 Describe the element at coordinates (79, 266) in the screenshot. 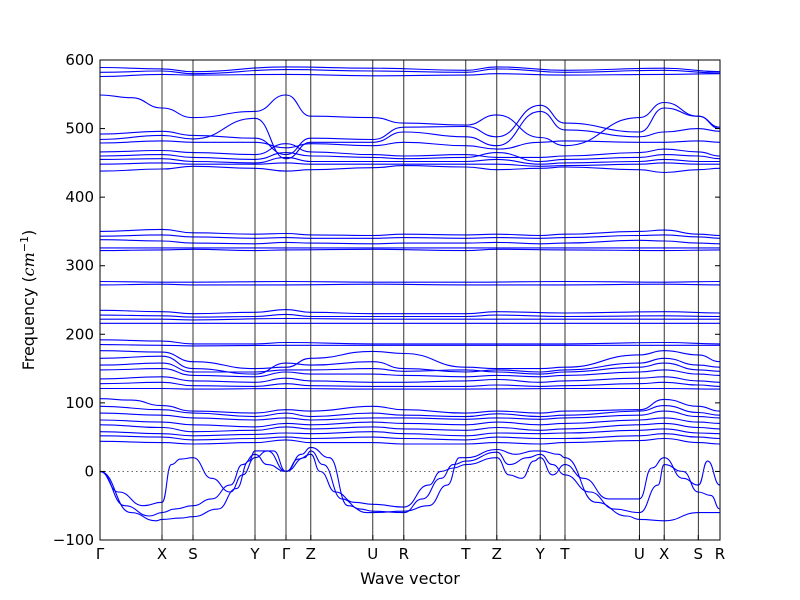

I see `y-tick-label: 300` at that location.